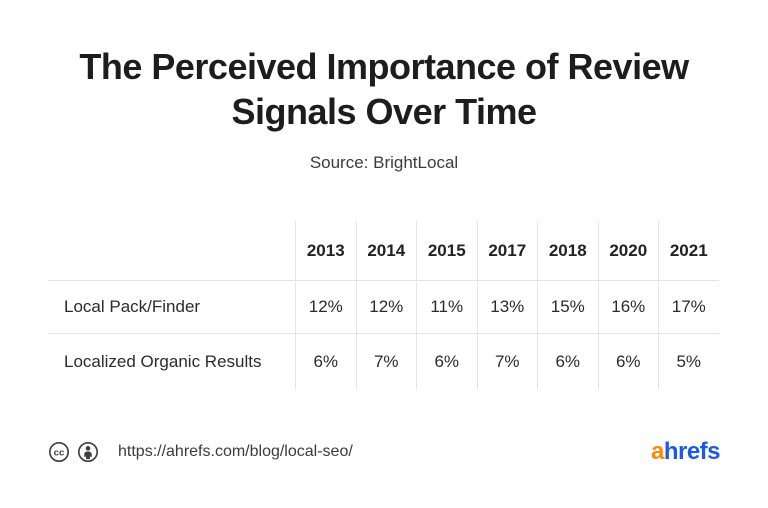 The image size is (768, 508). What do you see at coordinates (325, 251) in the screenshot?
I see `year-header-2013: 2013` at bounding box center [325, 251].